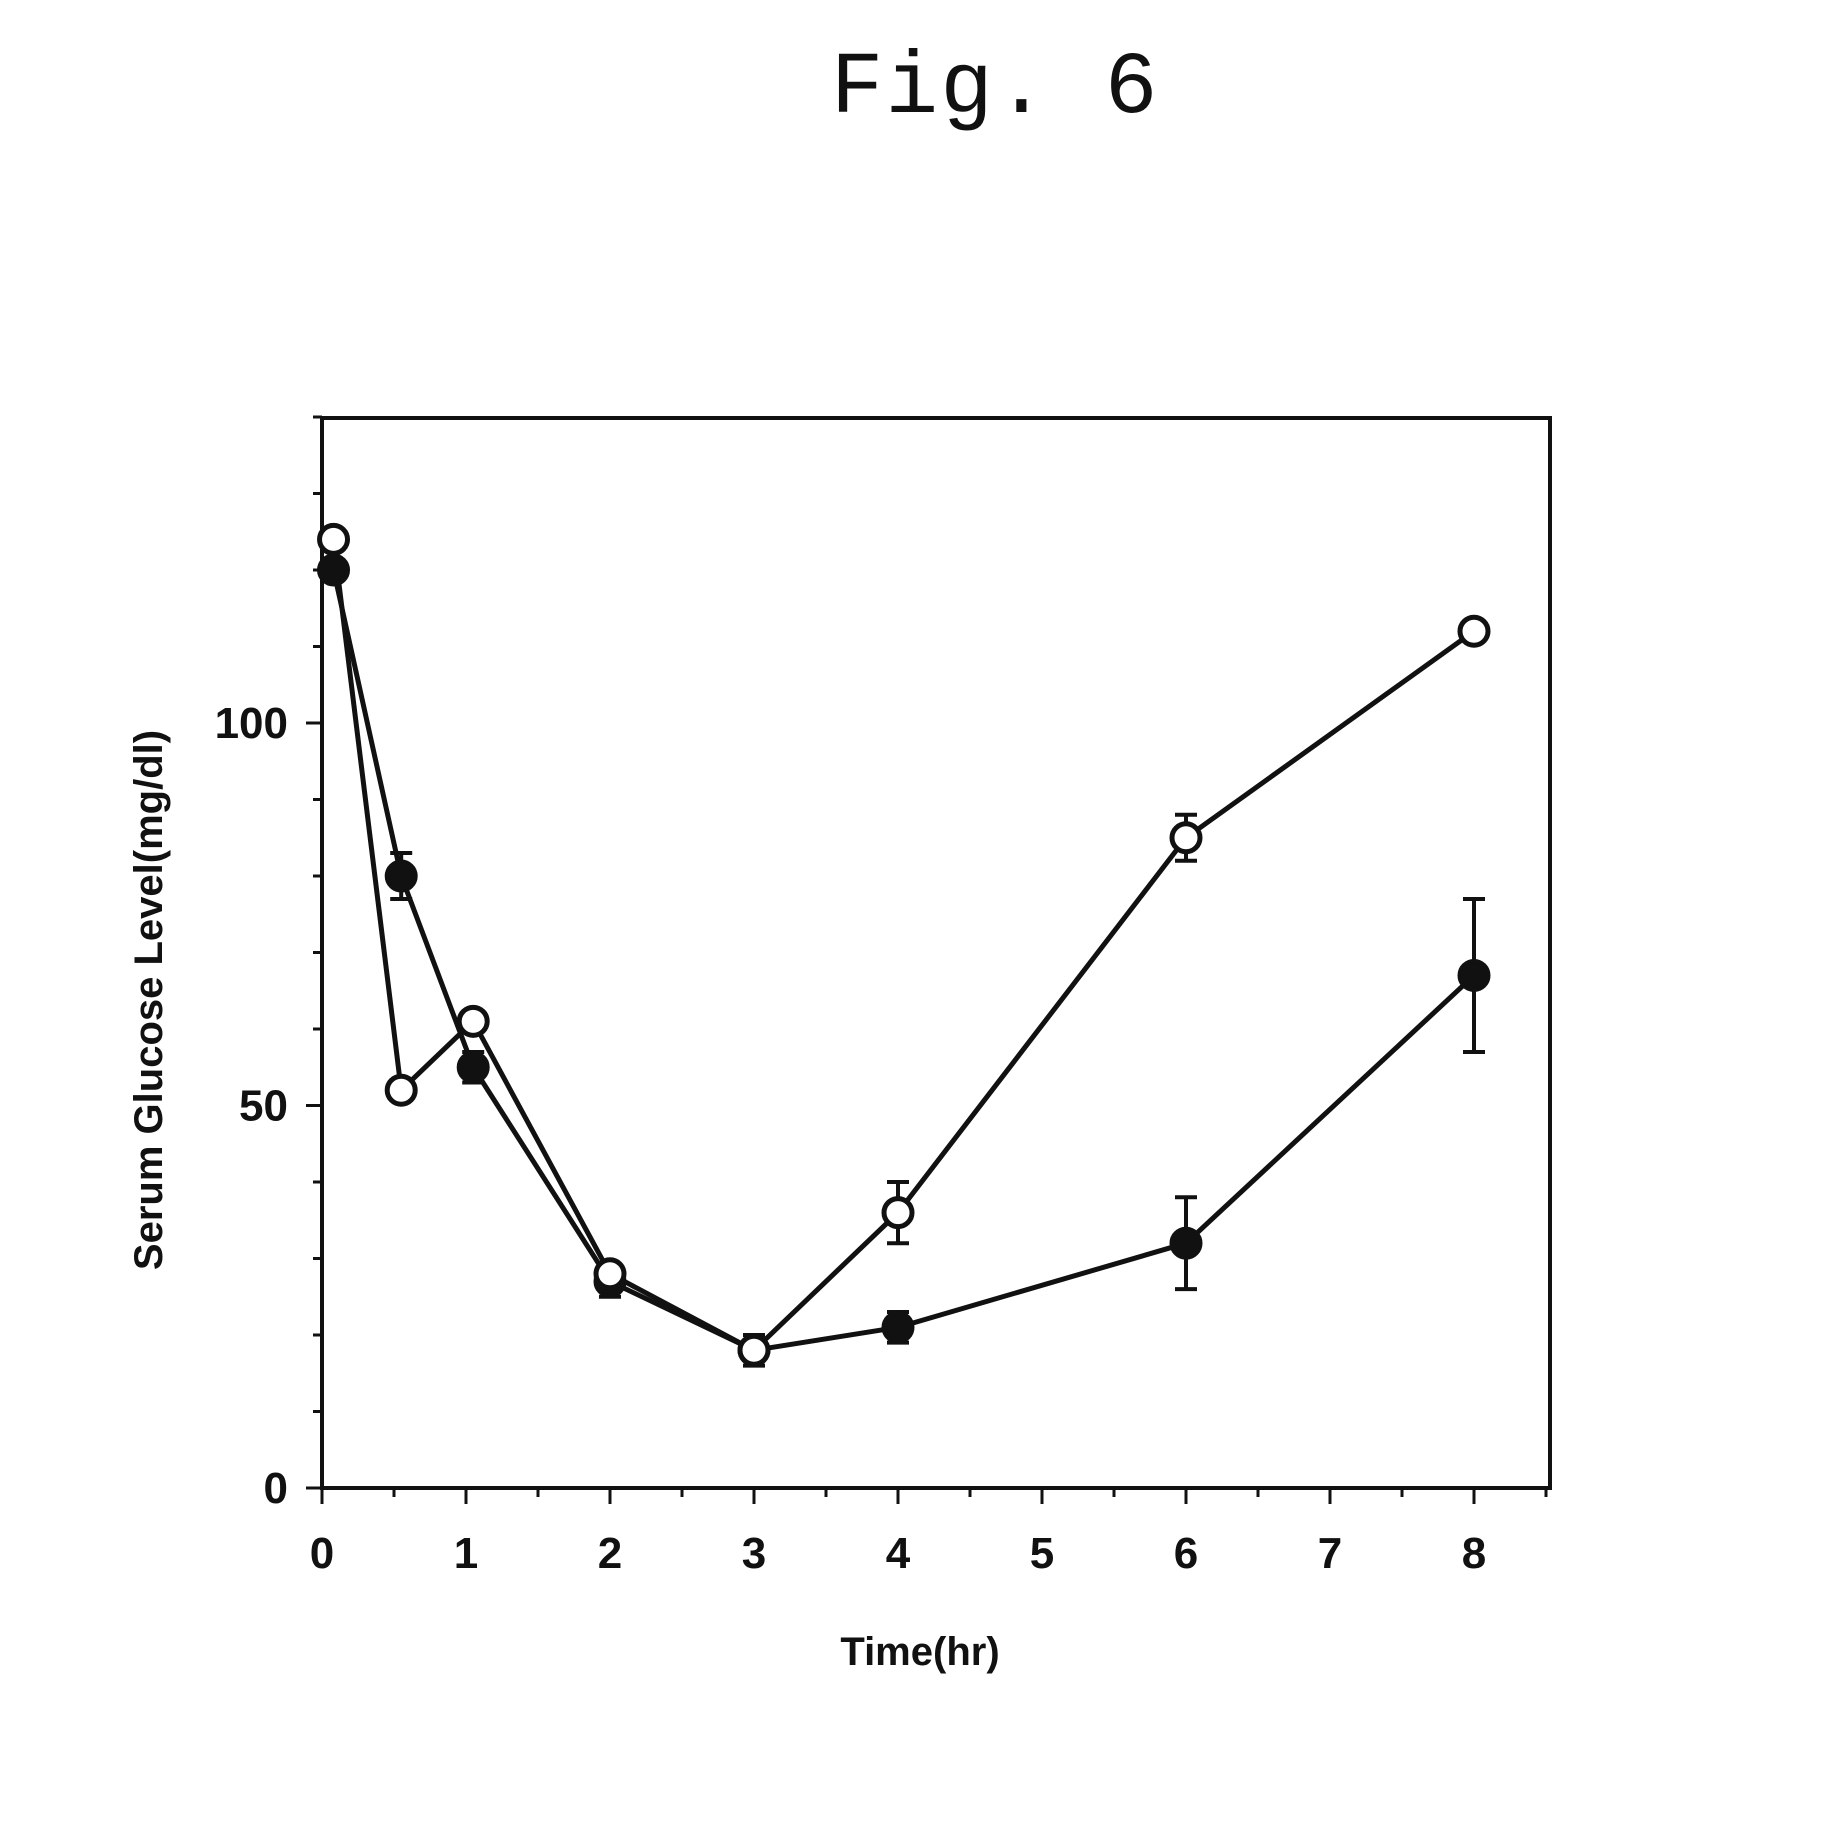  Describe the element at coordinates (276, 1488) in the screenshot. I see `y-tick-label: 0` at that location.